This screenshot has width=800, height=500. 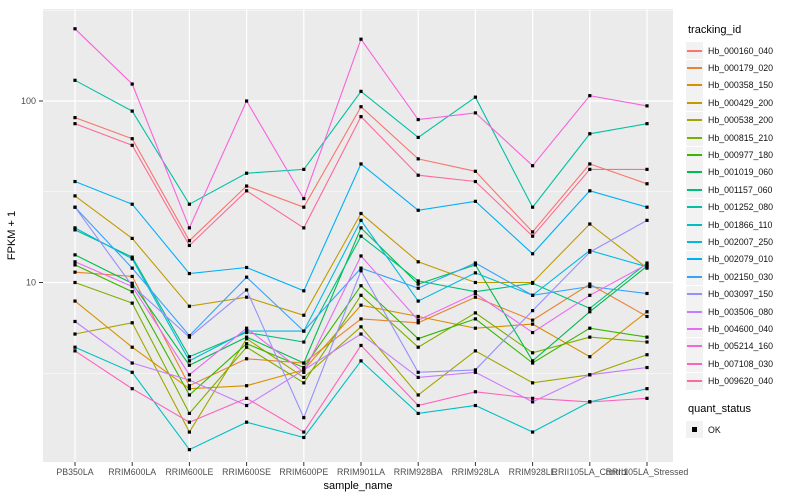 I want to click on legend-item-ok: OK, so click(x=742, y=429).